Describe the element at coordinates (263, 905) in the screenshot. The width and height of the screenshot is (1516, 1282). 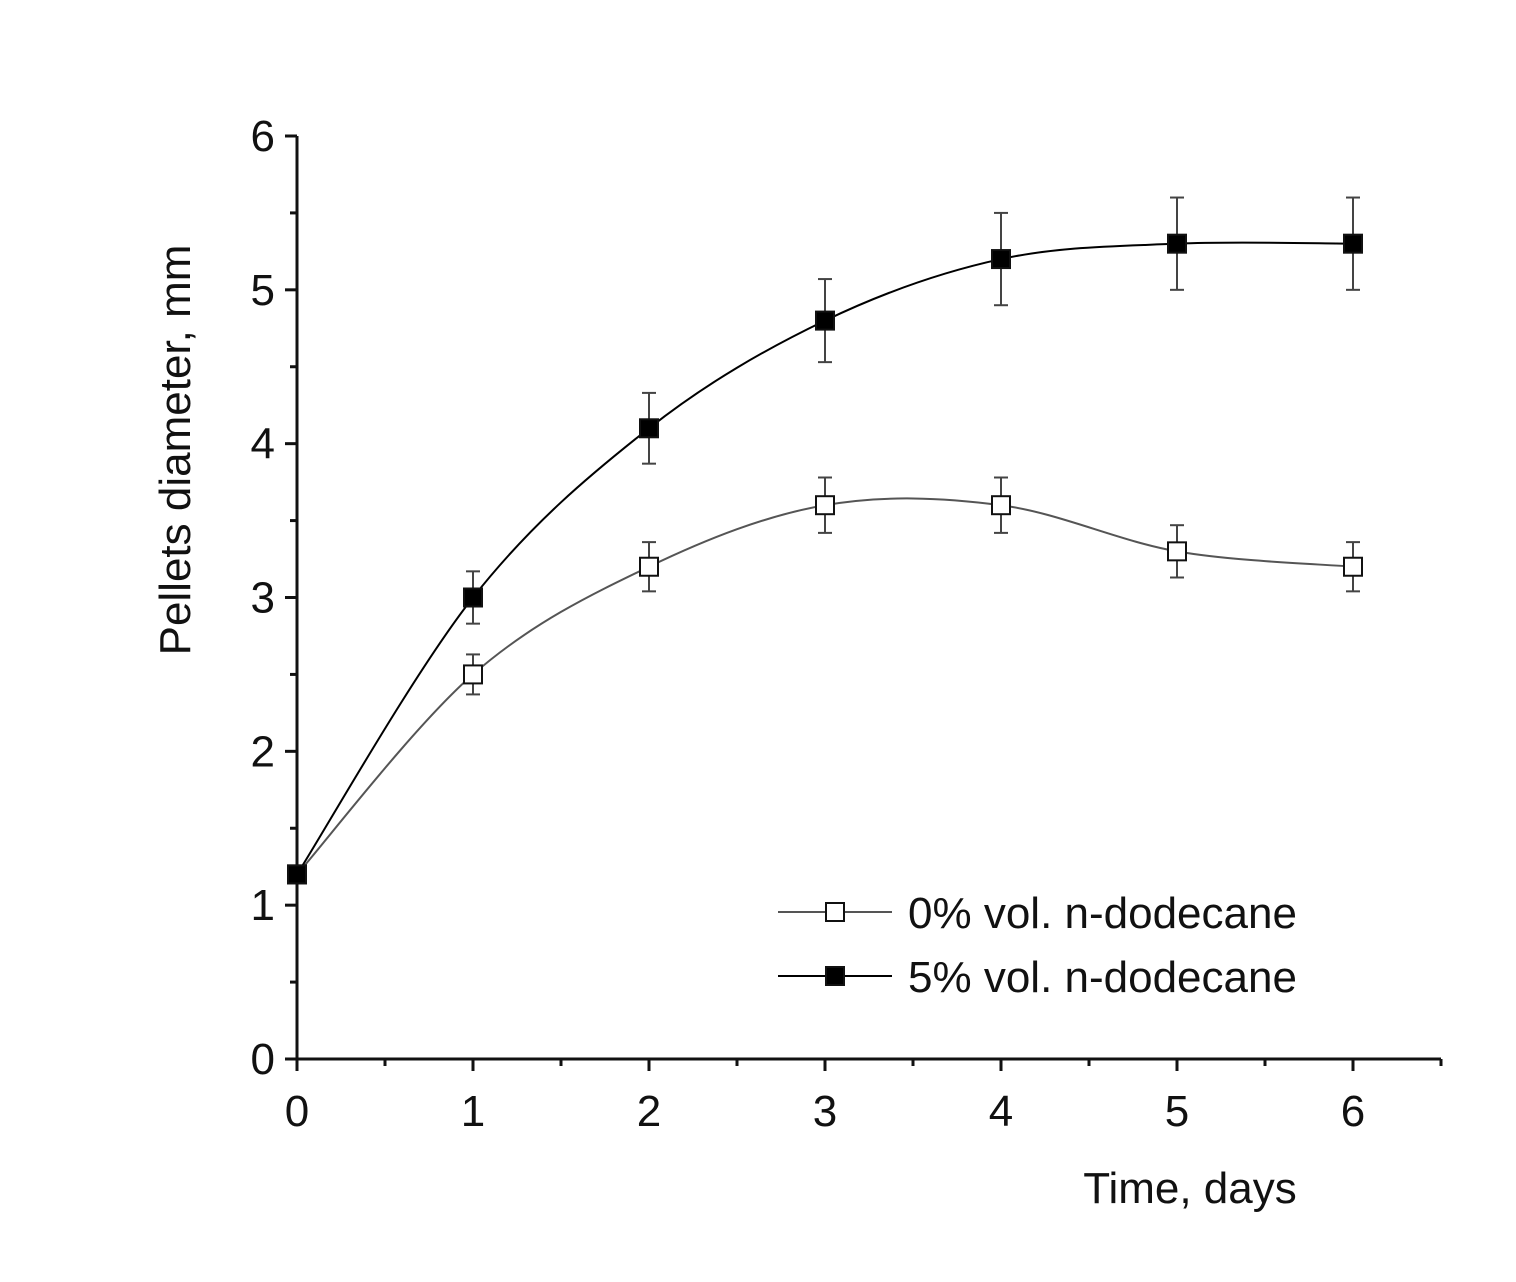
I see `y-tick-label: 1` at that location.